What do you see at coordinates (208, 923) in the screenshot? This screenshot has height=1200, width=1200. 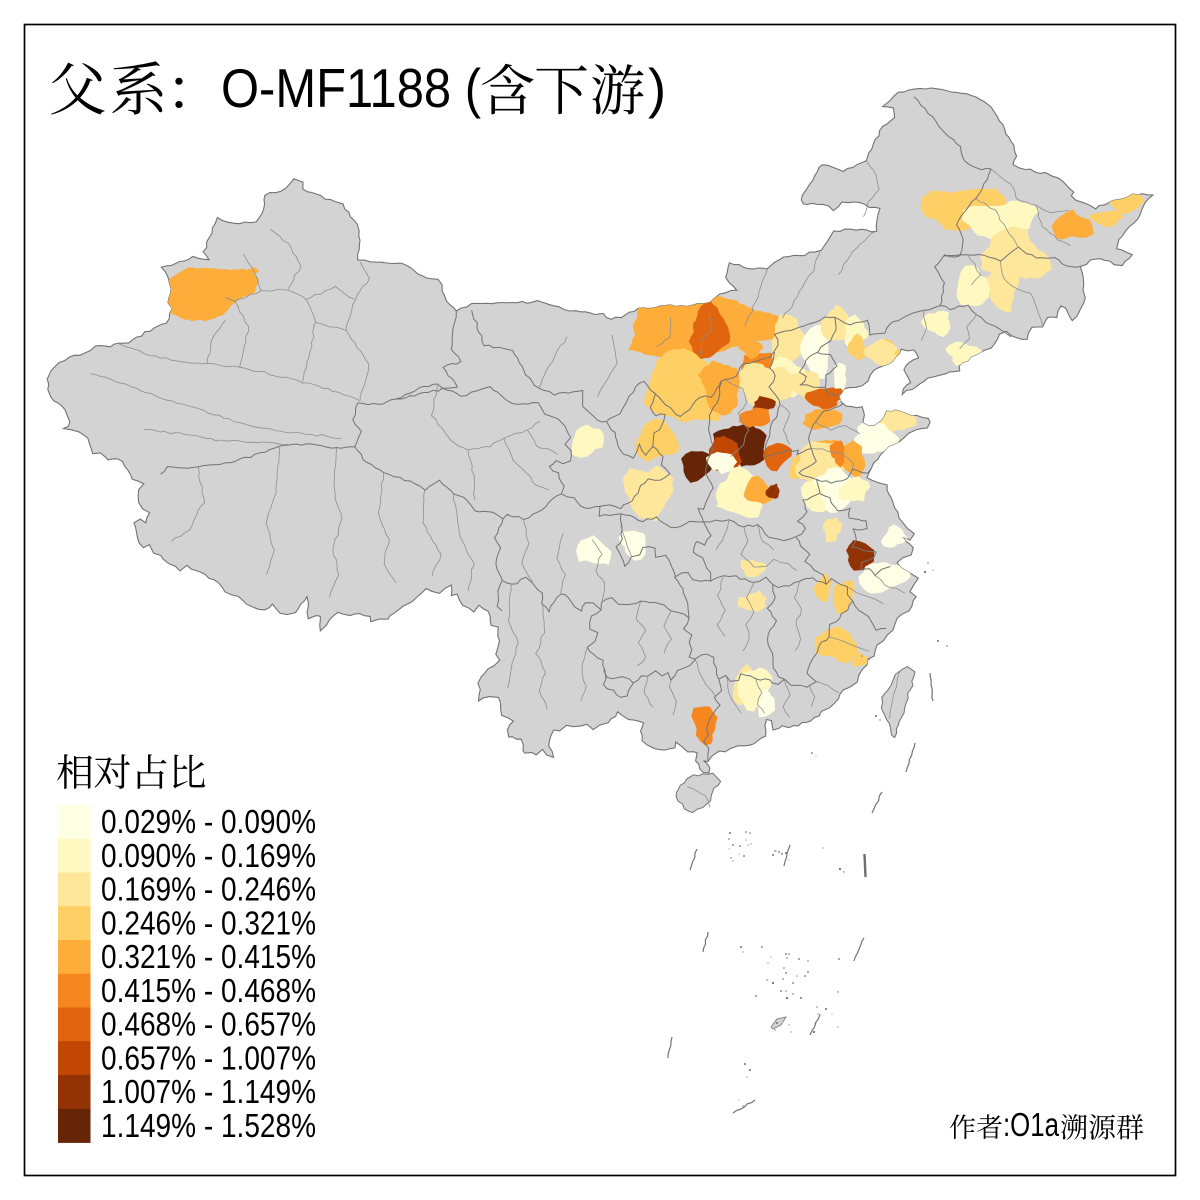 I see `svg-text: 0.246% - 0.321%` at bounding box center [208, 923].